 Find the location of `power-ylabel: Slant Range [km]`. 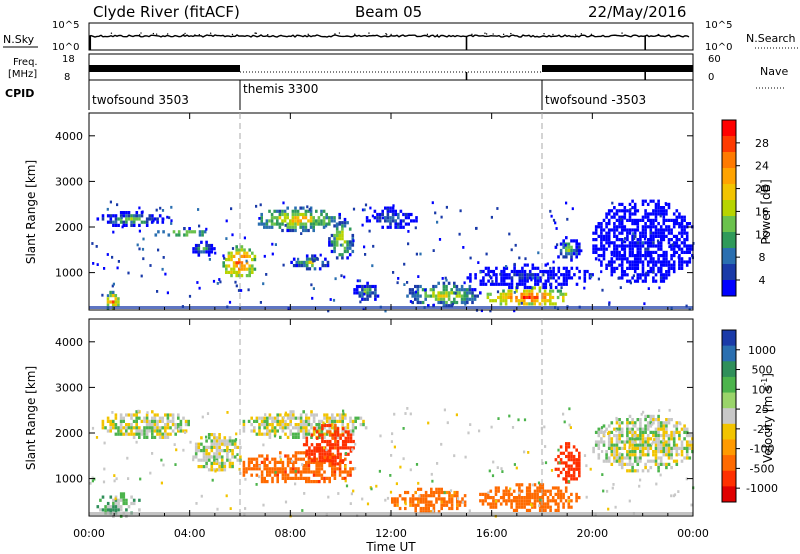

power-ylabel: Slant Range [km] is located at coordinates (31, 212).